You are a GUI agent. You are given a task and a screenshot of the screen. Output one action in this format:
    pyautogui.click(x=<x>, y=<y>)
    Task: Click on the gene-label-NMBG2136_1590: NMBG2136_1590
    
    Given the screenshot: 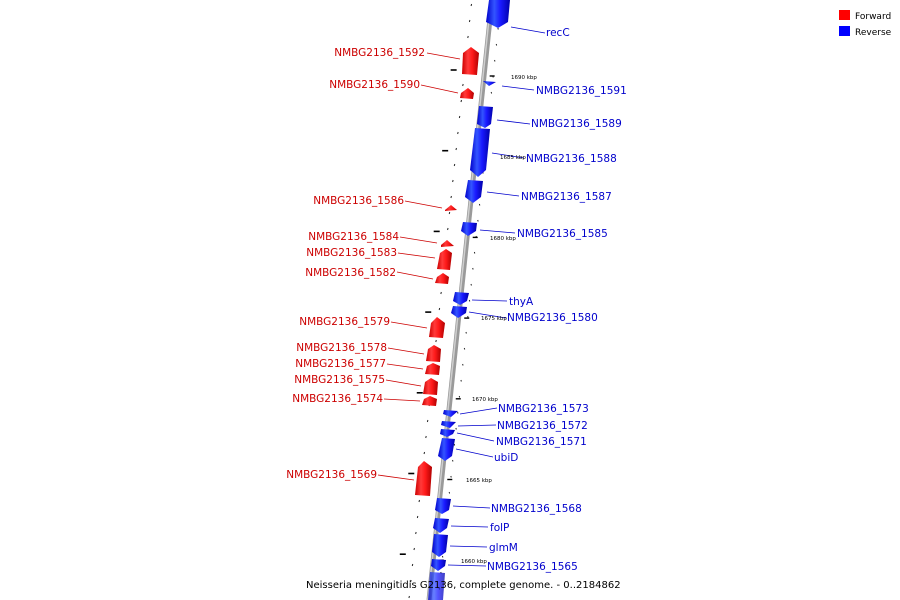 What is the action you would take?
    pyautogui.click(x=374, y=85)
    